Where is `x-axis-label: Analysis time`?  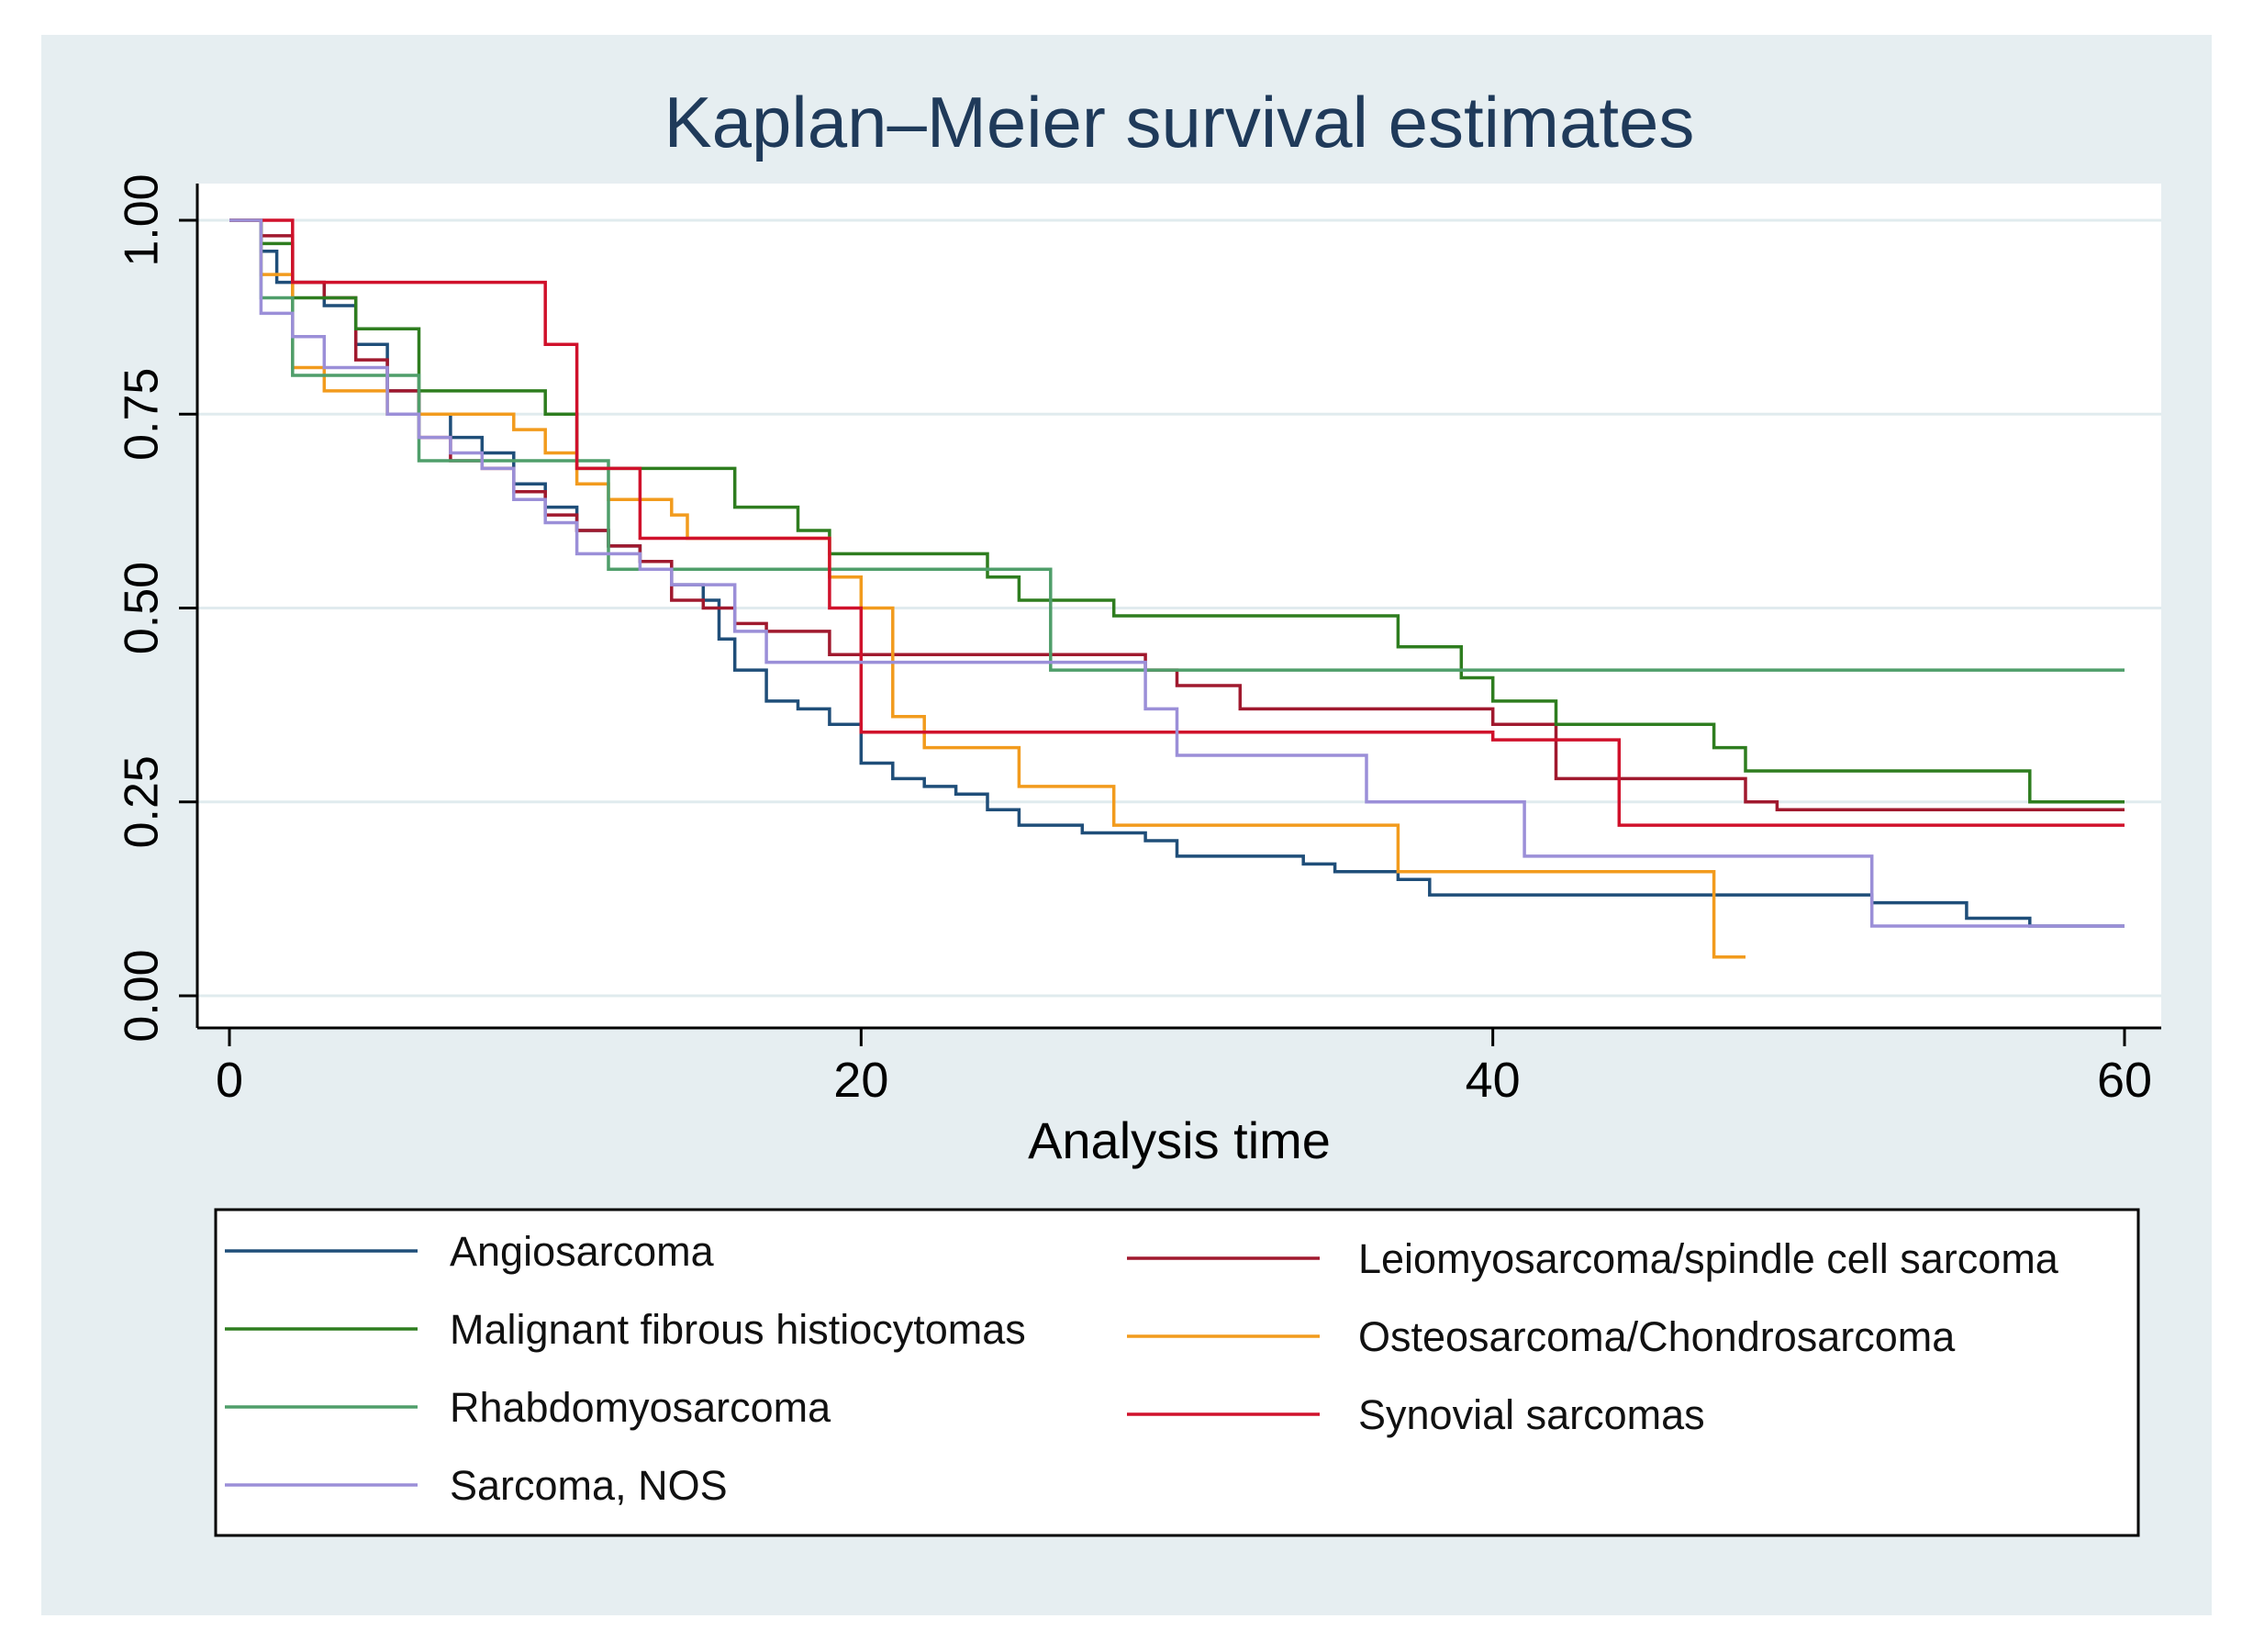
x-axis-label: Analysis time is located at coordinates (1179, 1140).